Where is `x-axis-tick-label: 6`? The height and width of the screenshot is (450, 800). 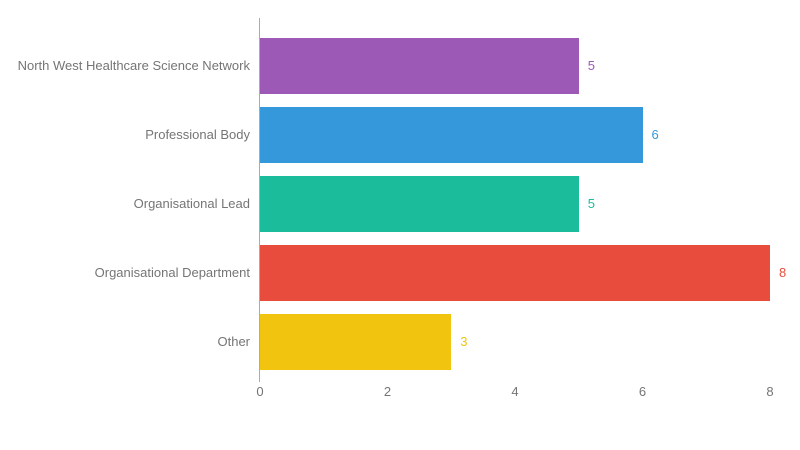
x-axis-tick-label: 6 is located at coordinates (642, 391).